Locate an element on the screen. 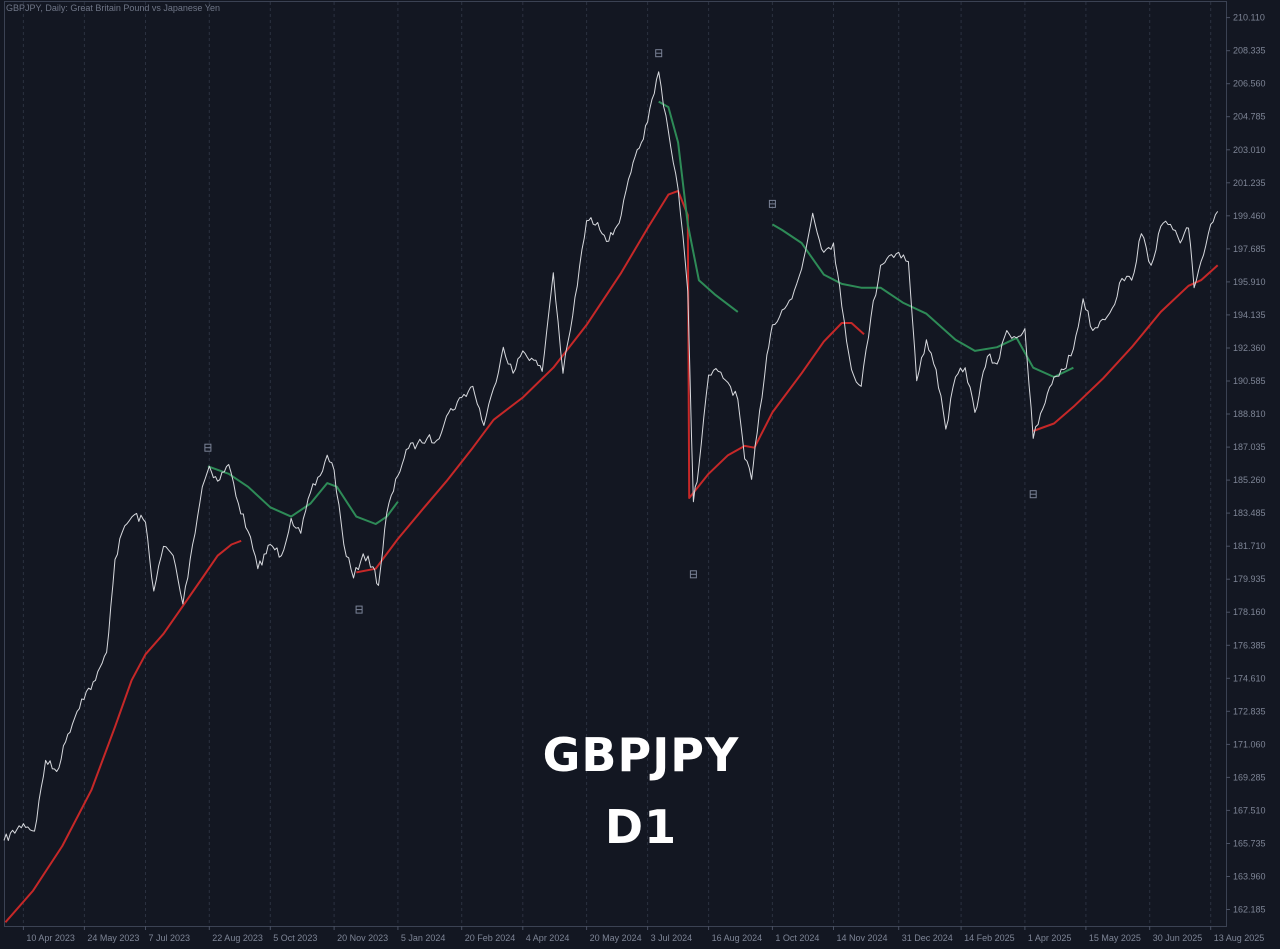 The image size is (1280, 949). time-tick-label: 1 Oct 2024 is located at coordinates (797, 938).